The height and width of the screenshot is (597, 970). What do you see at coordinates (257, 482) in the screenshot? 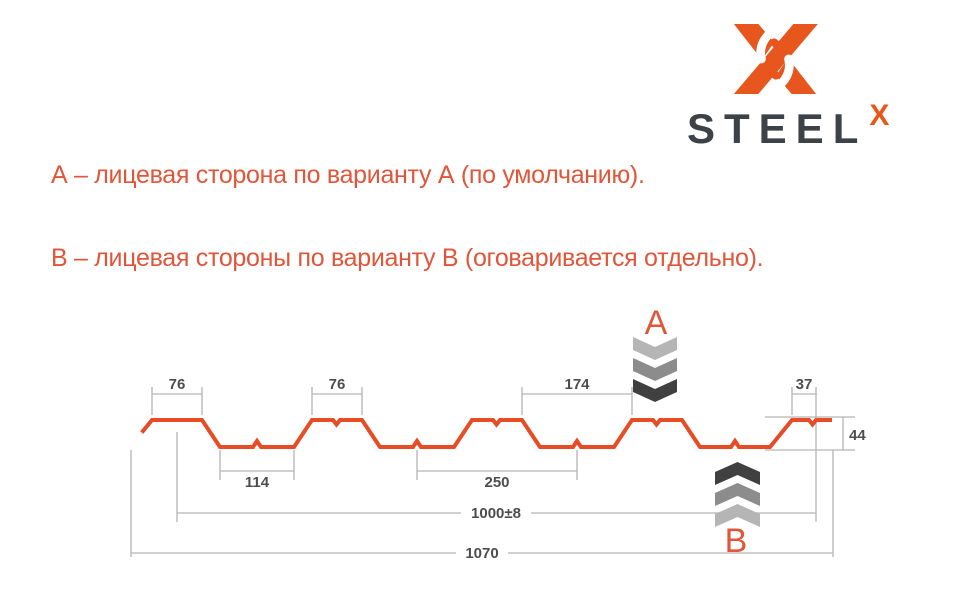
I see `dim-bottom-flange: 114` at bounding box center [257, 482].